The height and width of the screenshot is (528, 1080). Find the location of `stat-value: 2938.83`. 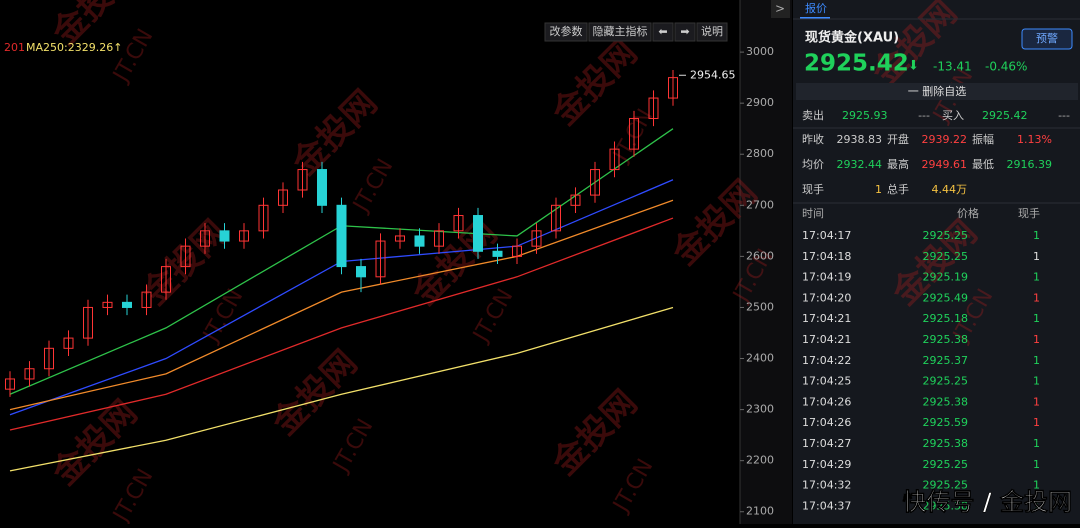

stat-value: 2938.83 is located at coordinates (860, 139).